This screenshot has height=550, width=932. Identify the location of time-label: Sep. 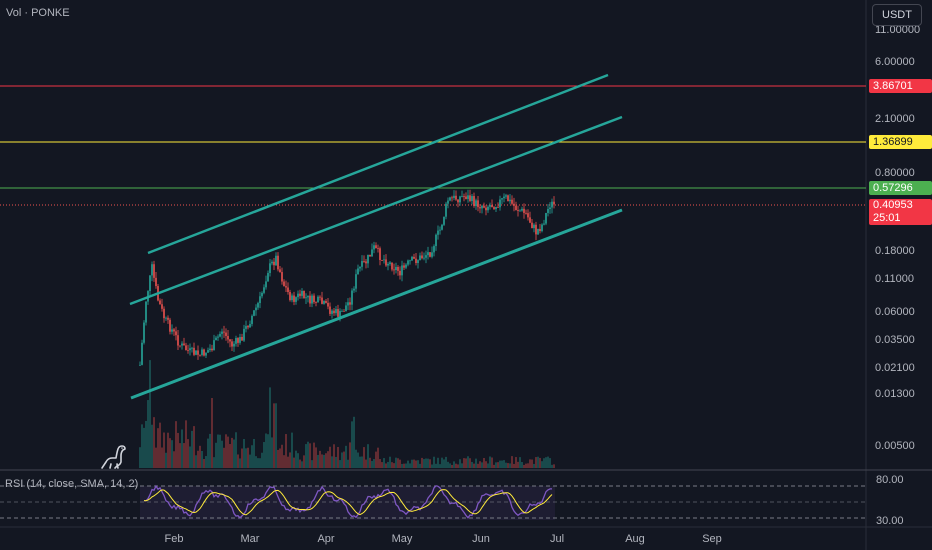
(712, 539).